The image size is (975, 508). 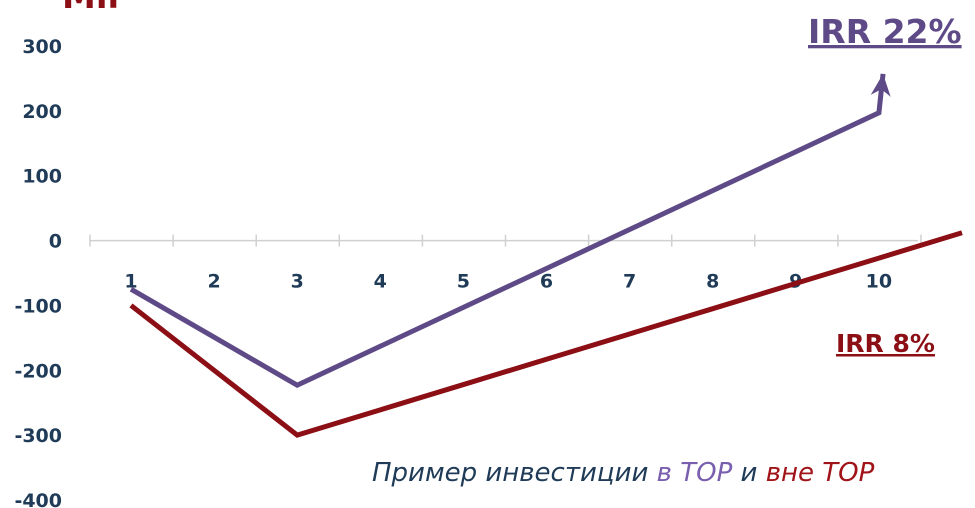 I want to click on x-tick-label: 8, so click(x=712, y=282).